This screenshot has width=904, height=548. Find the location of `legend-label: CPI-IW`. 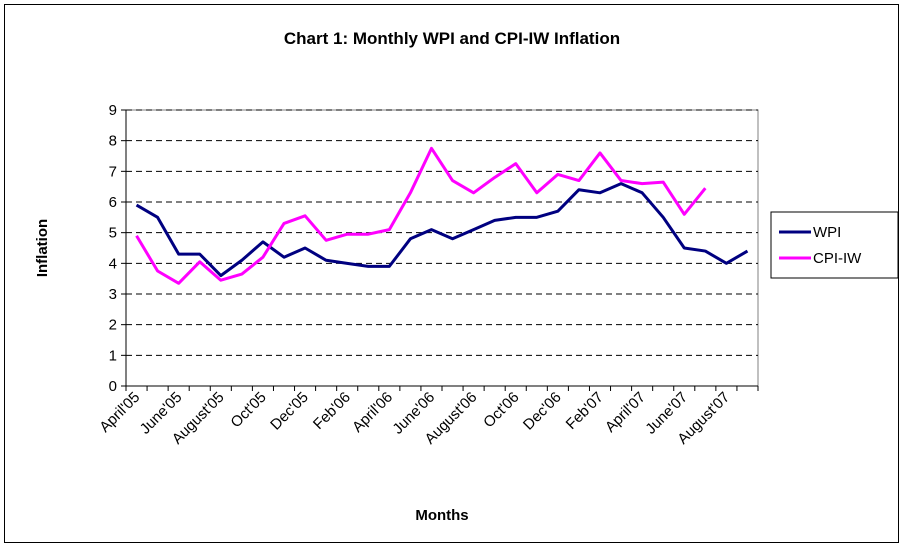

legend-label: CPI-IW is located at coordinates (837, 258).